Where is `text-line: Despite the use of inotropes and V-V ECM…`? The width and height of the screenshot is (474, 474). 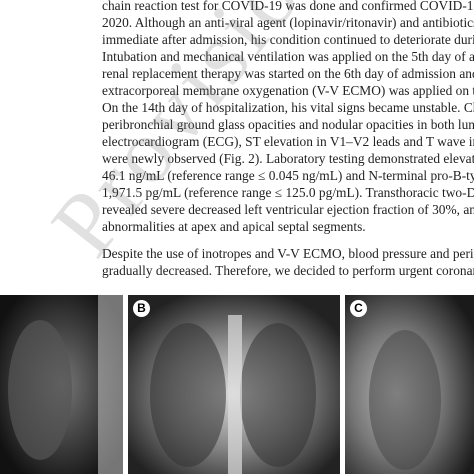 text-line: Despite the use of inotropes and V-V ECM… is located at coordinates (288, 253).